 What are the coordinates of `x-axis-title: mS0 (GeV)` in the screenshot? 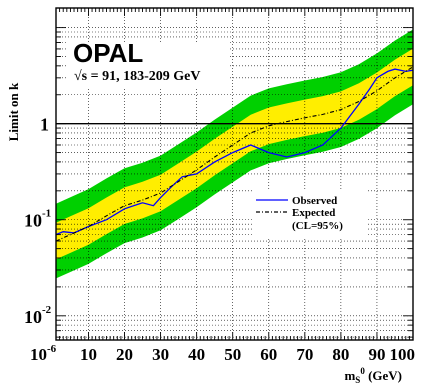 It's located at (373, 375).